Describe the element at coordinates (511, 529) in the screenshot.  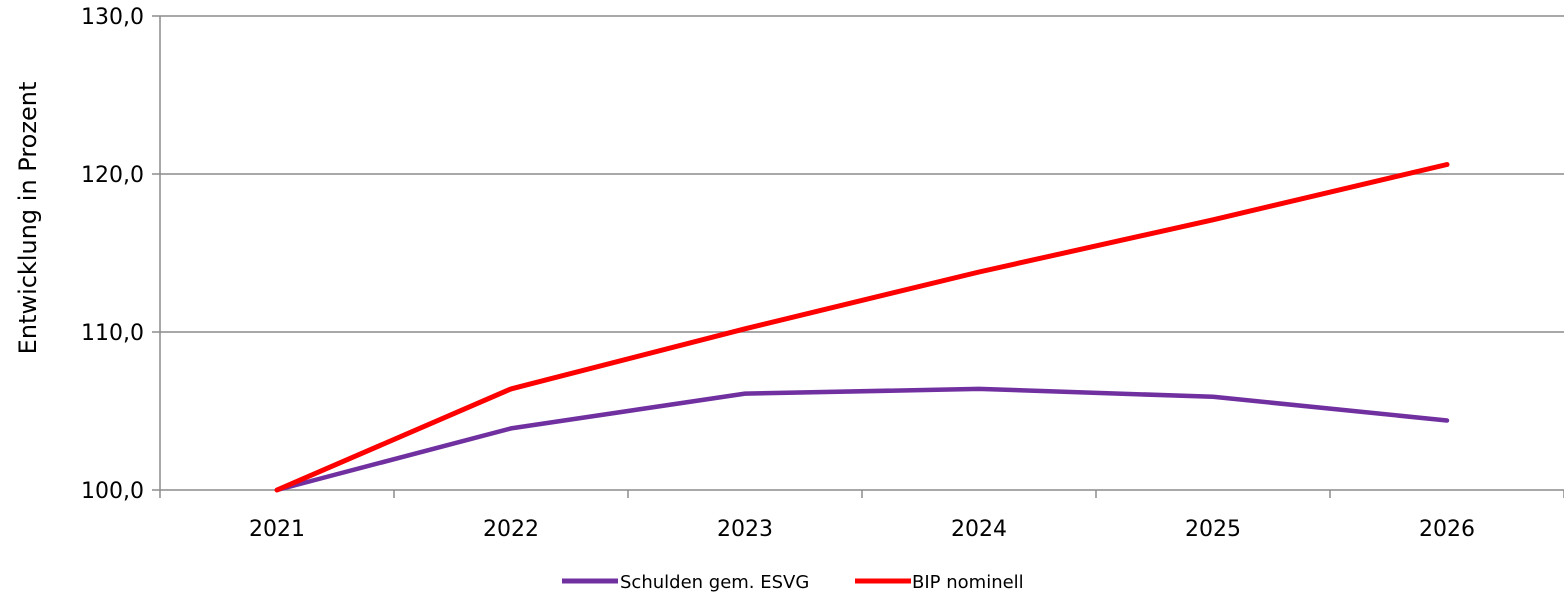
I see `x-tick-label: 2022` at that location.